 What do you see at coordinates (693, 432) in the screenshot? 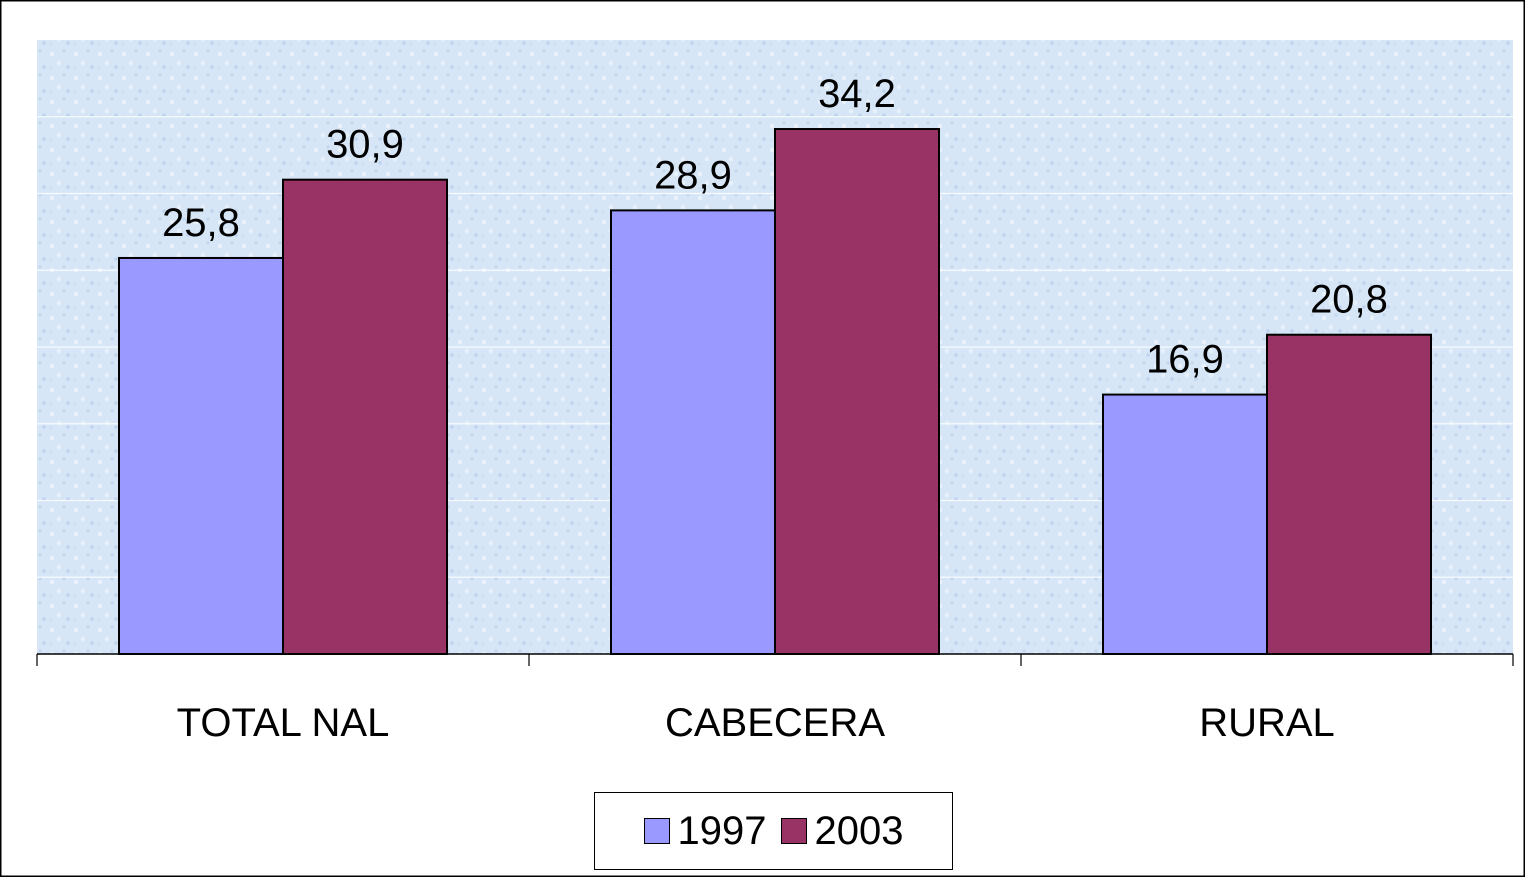
I see `bar-1997-cabecera` at bounding box center [693, 432].